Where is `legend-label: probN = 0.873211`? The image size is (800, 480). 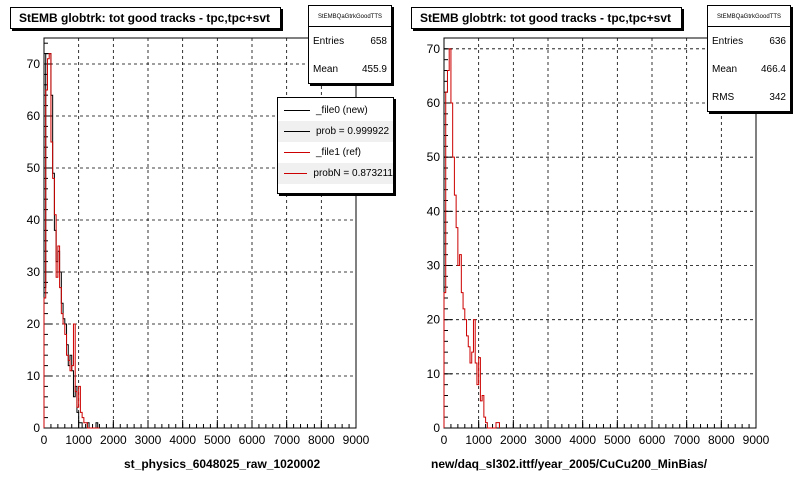
legend-label: probN = 0.873211 is located at coordinates (353, 173).